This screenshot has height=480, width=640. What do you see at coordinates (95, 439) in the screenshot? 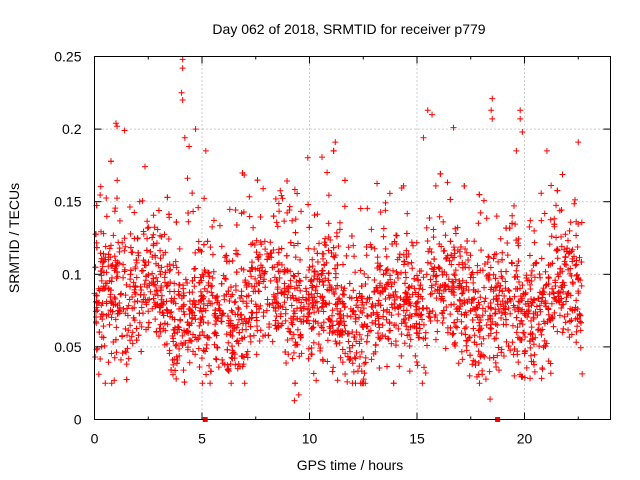
I see `x-tick-label: 0` at bounding box center [95, 439].